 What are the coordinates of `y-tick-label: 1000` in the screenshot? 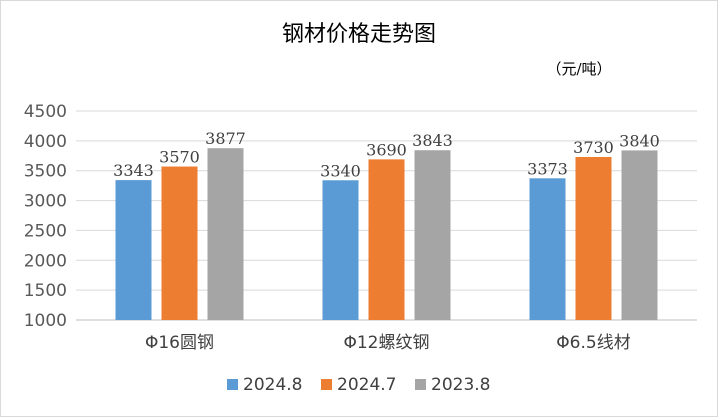 It's located at (45, 321).